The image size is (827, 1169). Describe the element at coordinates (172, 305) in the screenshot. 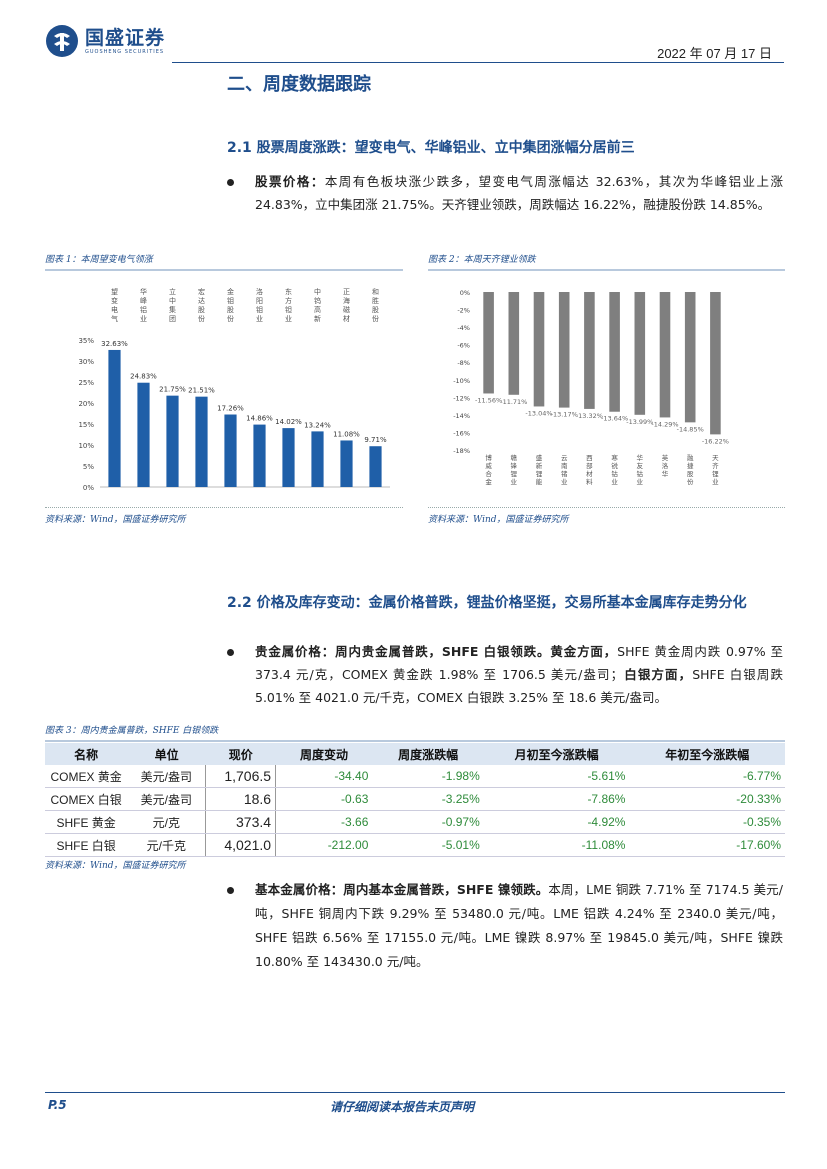

I see `category-label: 立中集团` at that location.